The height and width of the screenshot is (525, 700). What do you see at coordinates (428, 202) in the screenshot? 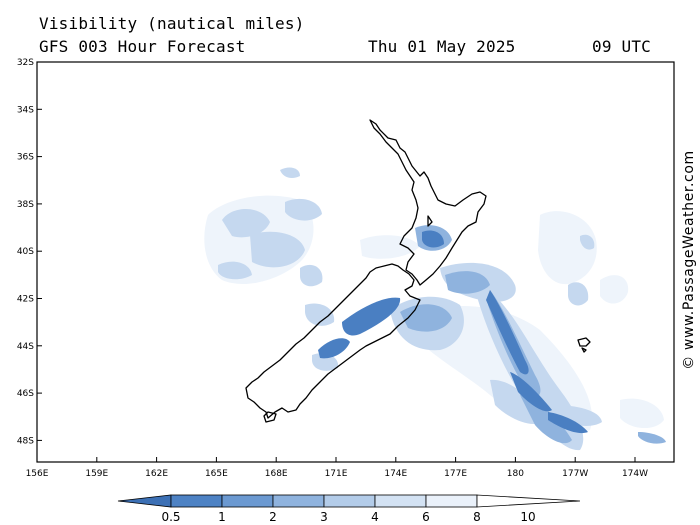
I see `north-island-coastline` at bounding box center [428, 202].